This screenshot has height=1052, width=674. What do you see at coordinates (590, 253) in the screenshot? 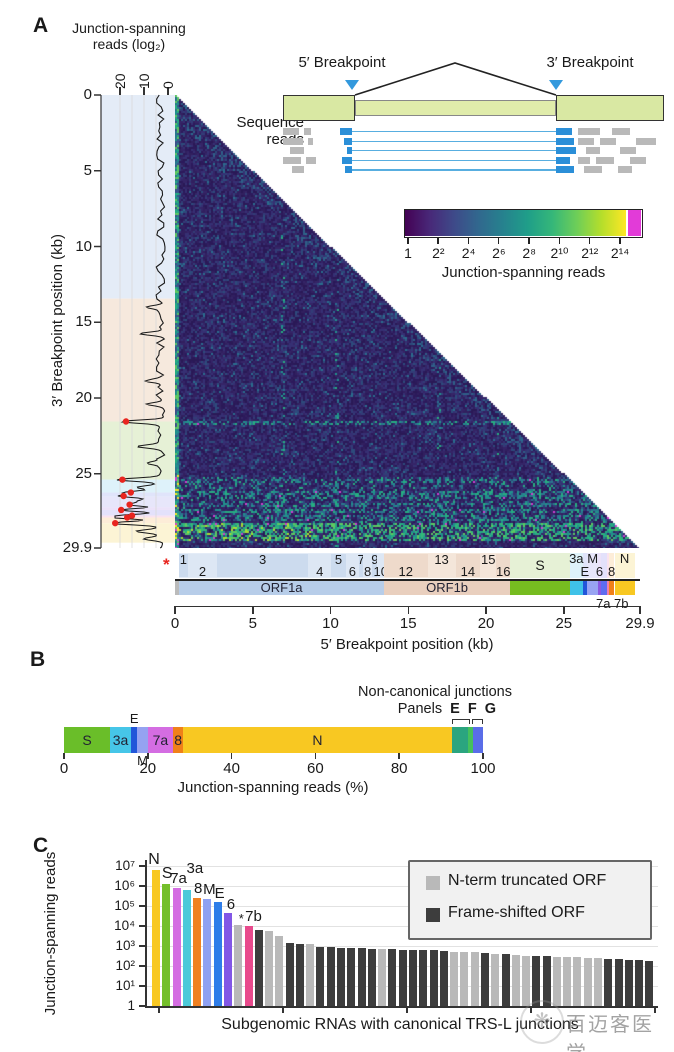
I see `colorbar-tick-label: 2¹²` at bounding box center [590, 253].